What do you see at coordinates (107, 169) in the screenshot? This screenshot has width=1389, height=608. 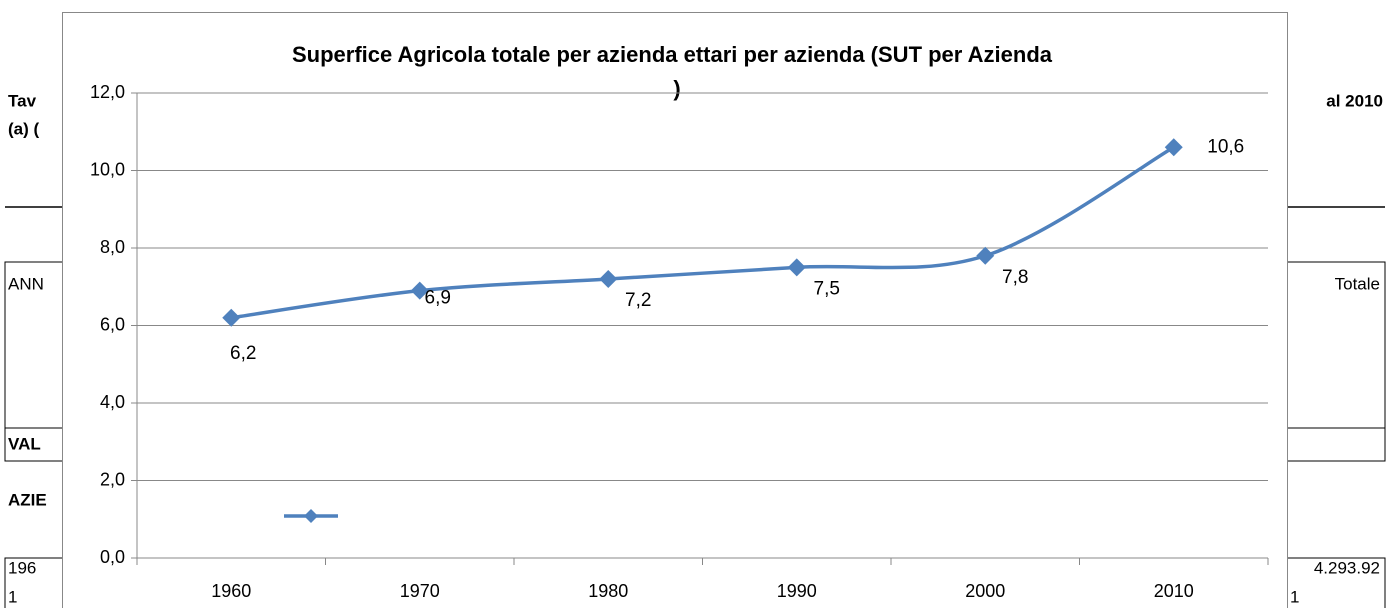 I see `y-tick-label: 10,0` at bounding box center [107, 169].